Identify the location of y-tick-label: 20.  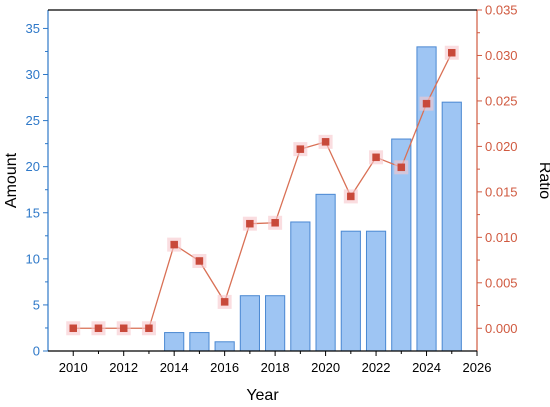
(33, 166).